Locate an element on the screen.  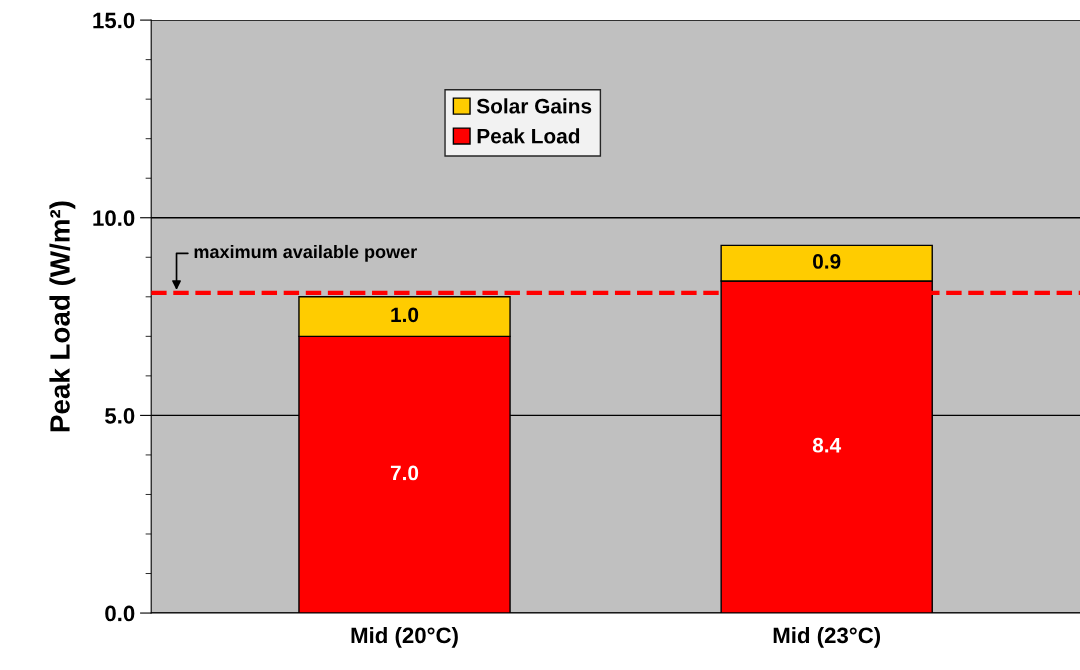
y-tick-label: 15.0 is located at coordinates (114, 20).